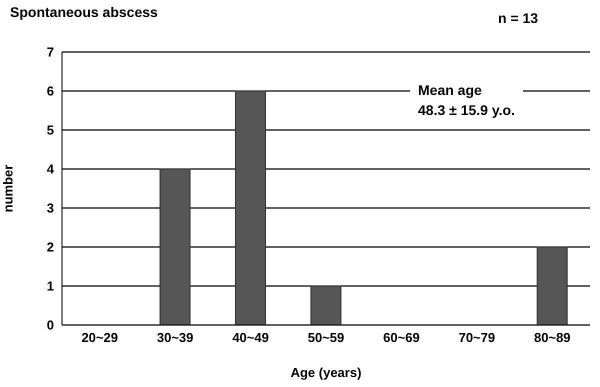 The width and height of the screenshot is (600, 387). What do you see at coordinates (518, 18) in the screenshot?
I see `text: n = 13` at bounding box center [518, 18].